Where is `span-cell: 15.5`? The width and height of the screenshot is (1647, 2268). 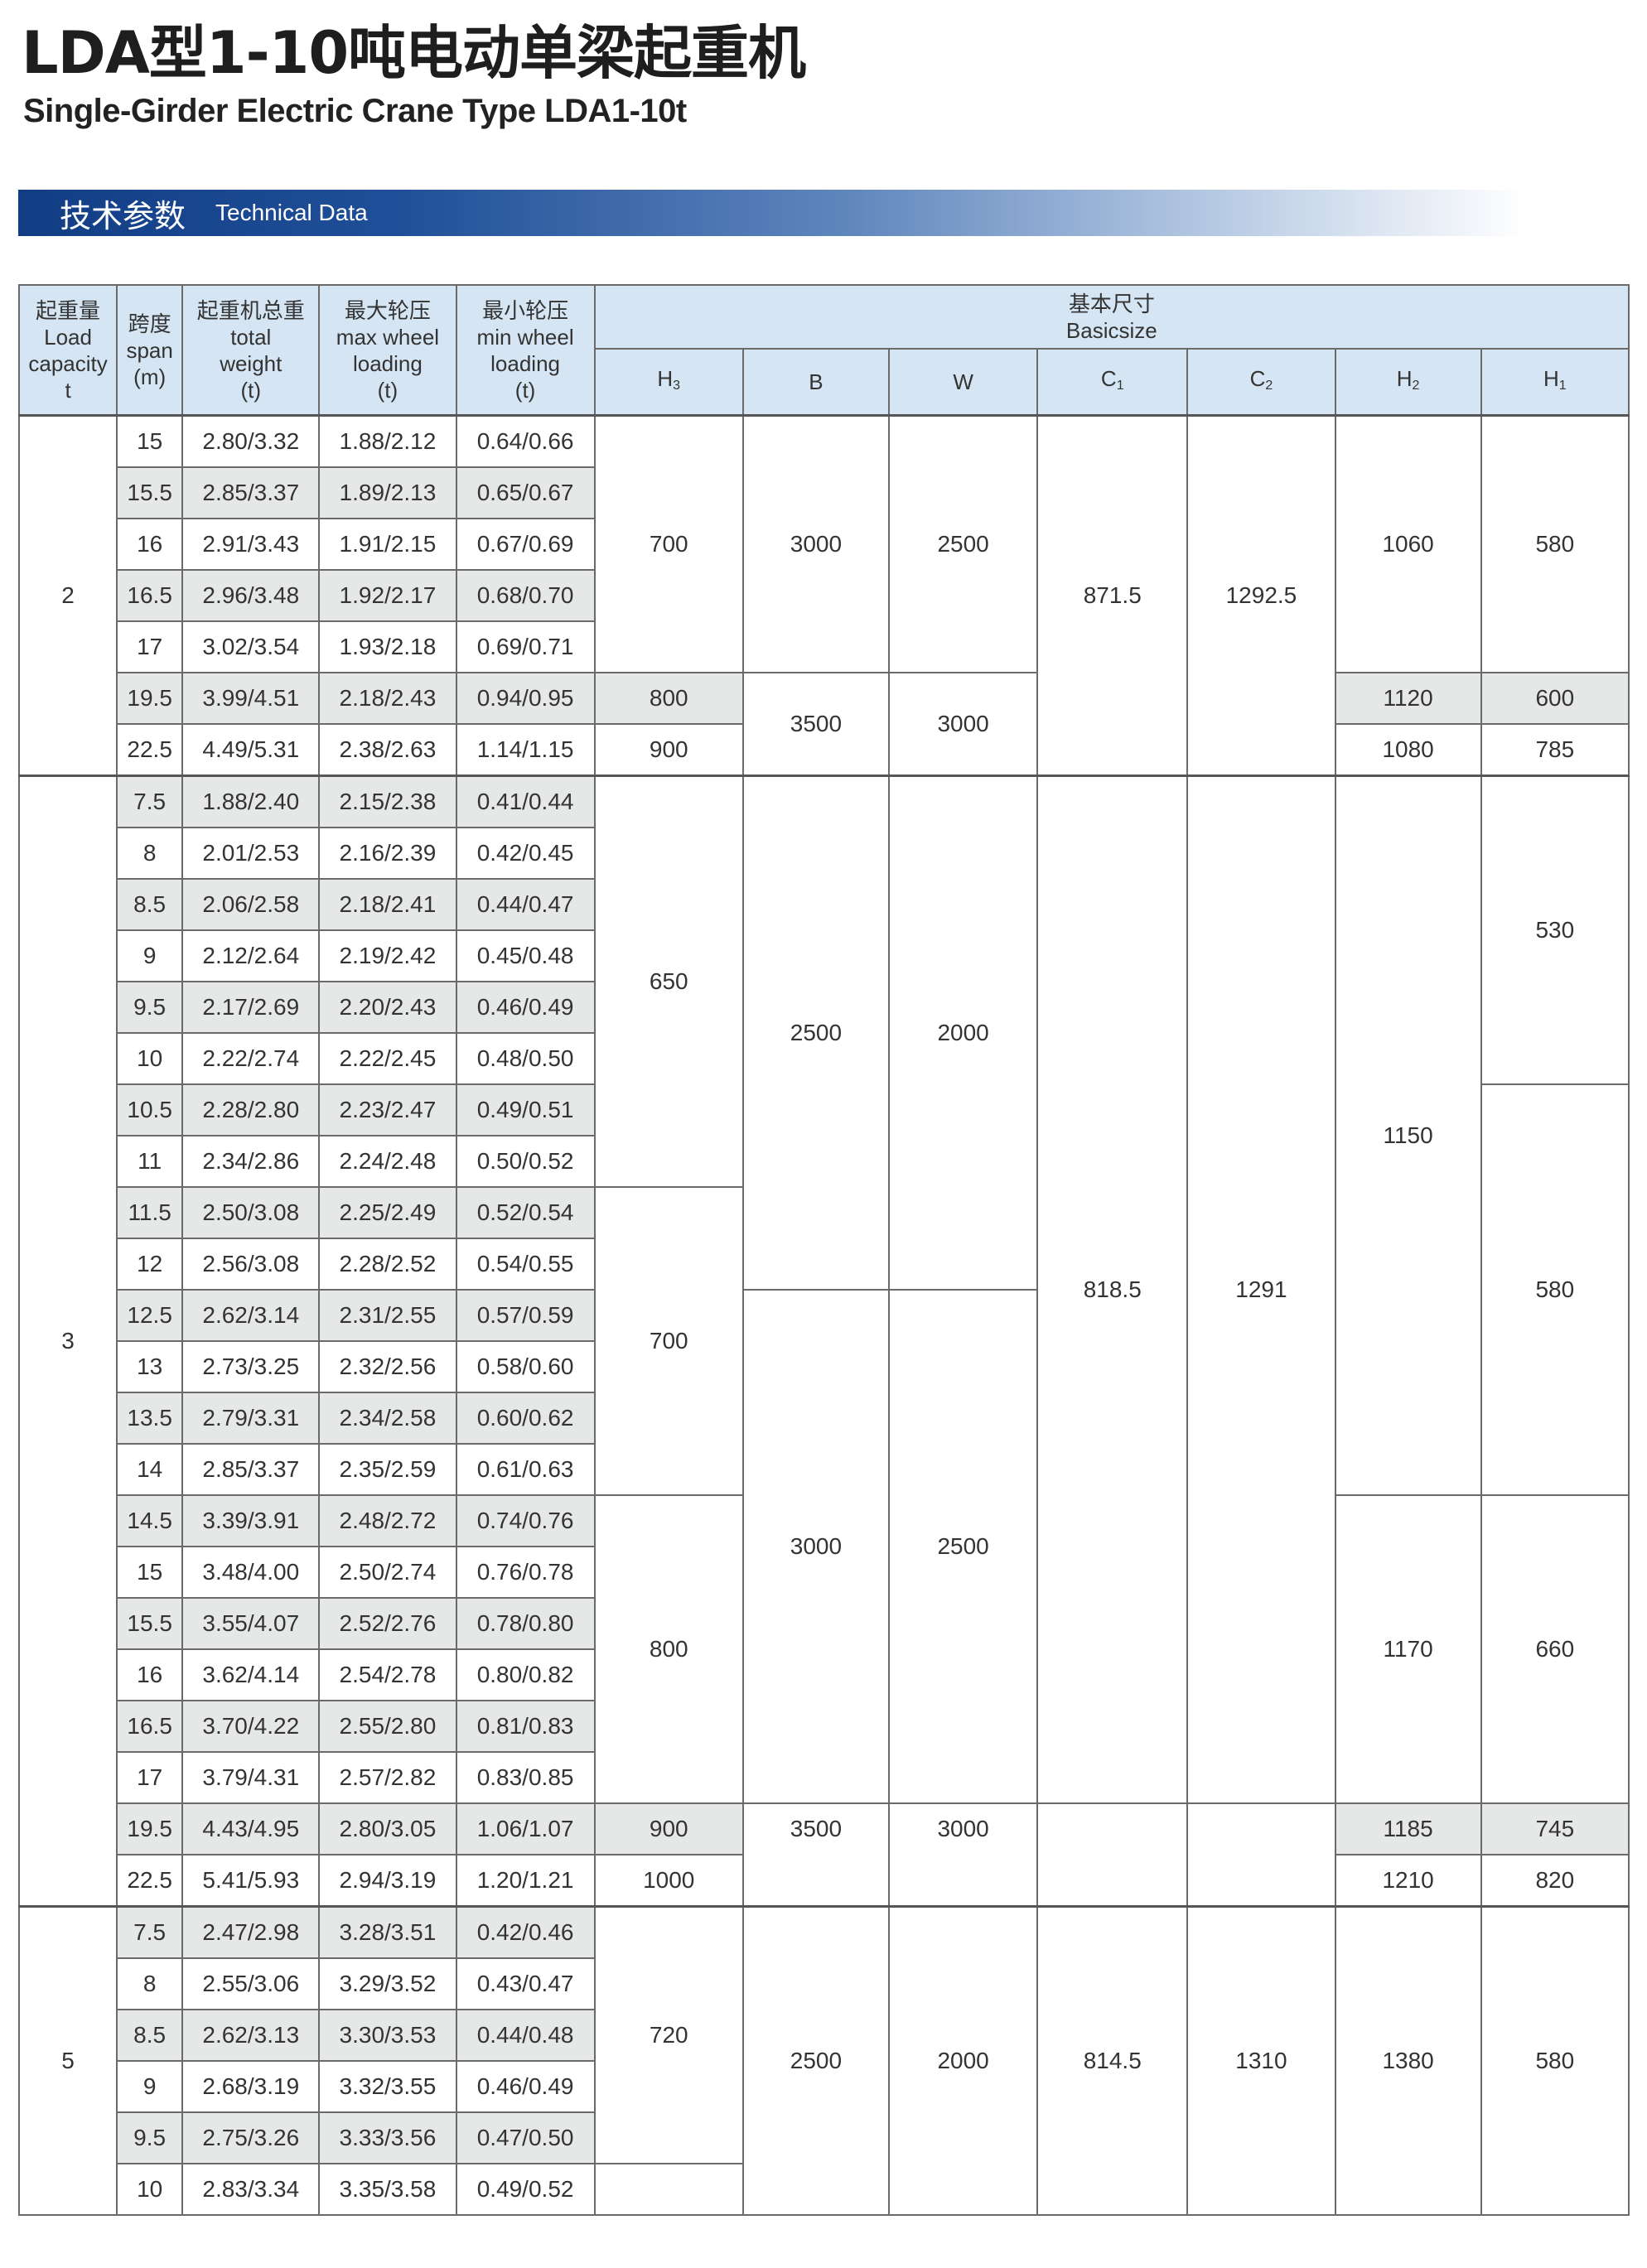 span-cell: 15.5 is located at coordinates (150, 492).